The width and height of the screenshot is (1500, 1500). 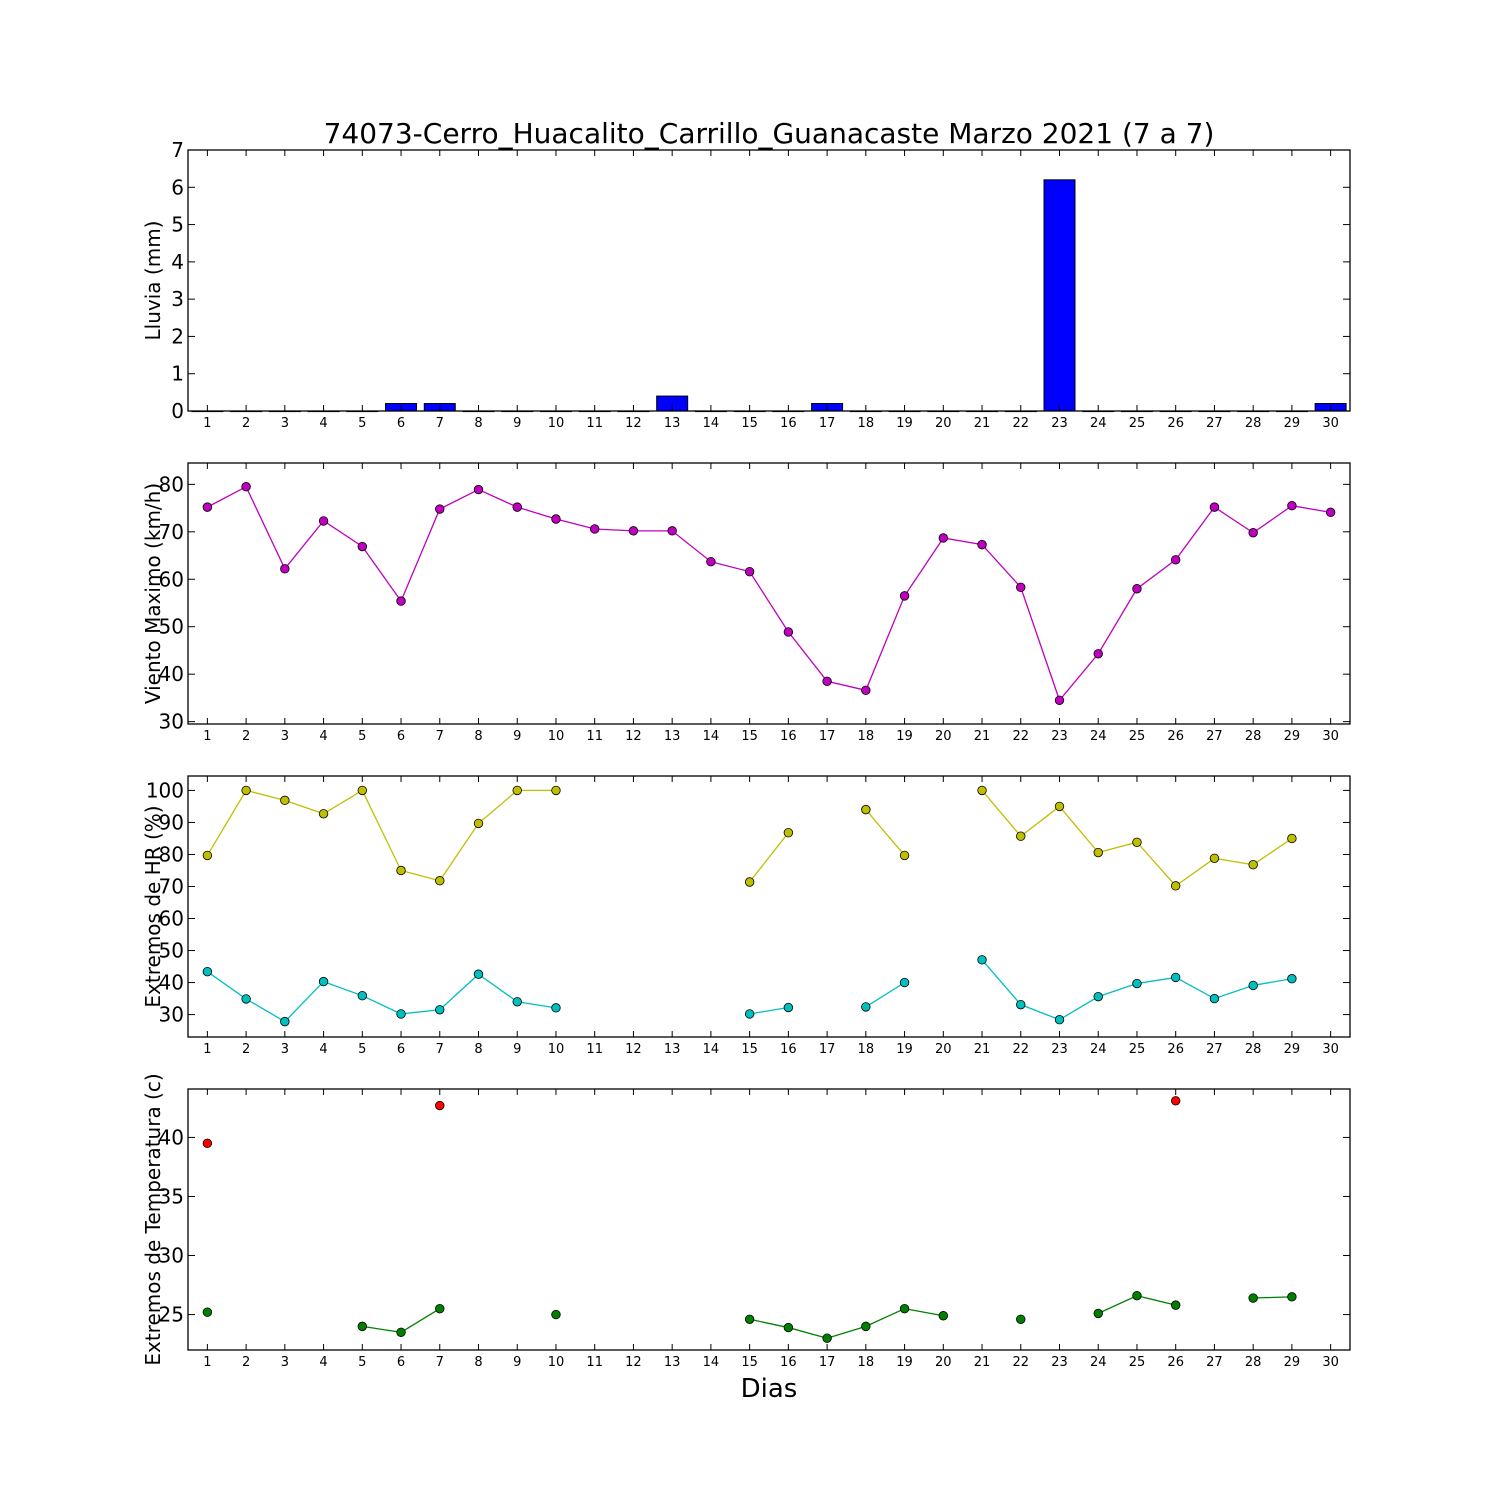 What do you see at coordinates (1214, 736) in the screenshot?
I see `wind-xtick-label: 27` at bounding box center [1214, 736].